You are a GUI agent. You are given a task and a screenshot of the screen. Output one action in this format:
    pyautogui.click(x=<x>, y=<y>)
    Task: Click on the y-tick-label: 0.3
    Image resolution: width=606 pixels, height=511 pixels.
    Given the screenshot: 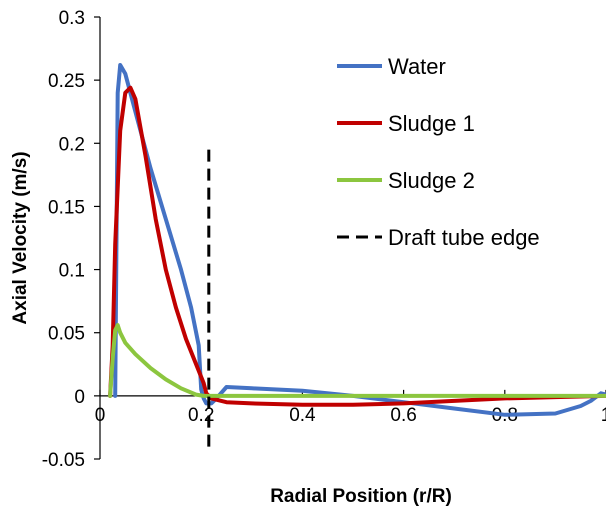 What is the action you would take?
    pyautogui.click(x=72, y=18)
    